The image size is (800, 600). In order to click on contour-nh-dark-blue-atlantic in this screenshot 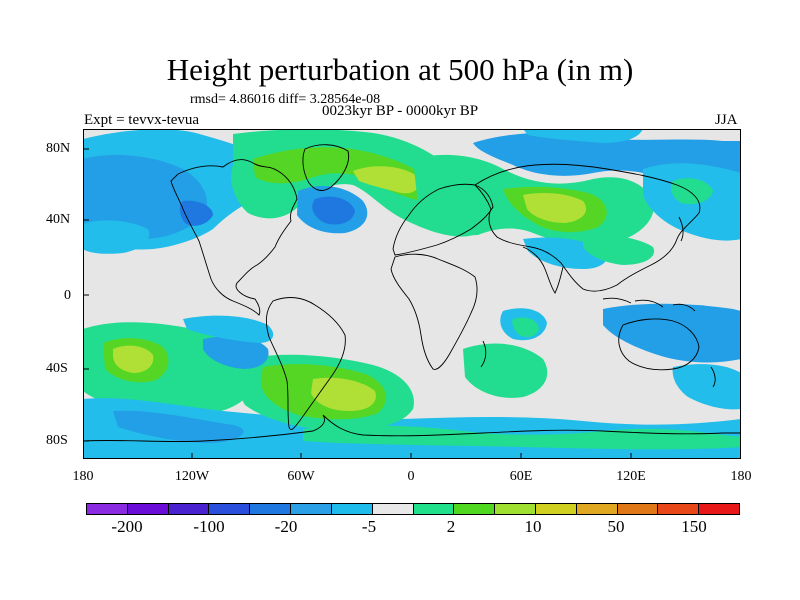, I will do `click(333, 210)`.